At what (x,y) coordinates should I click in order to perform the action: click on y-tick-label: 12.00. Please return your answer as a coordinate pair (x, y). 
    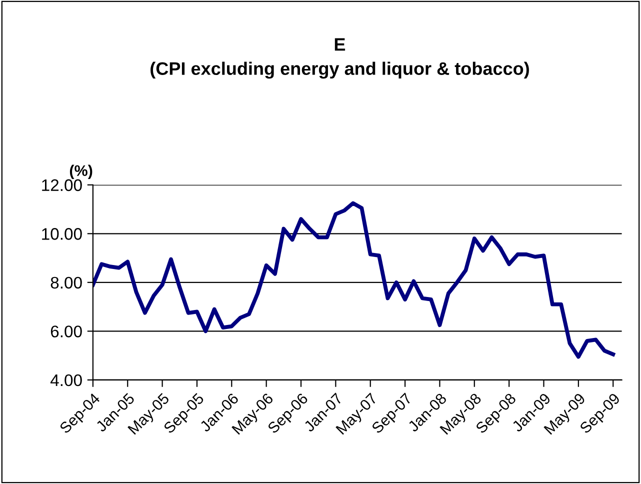
    Looking at the image, I should click on (62, 185).